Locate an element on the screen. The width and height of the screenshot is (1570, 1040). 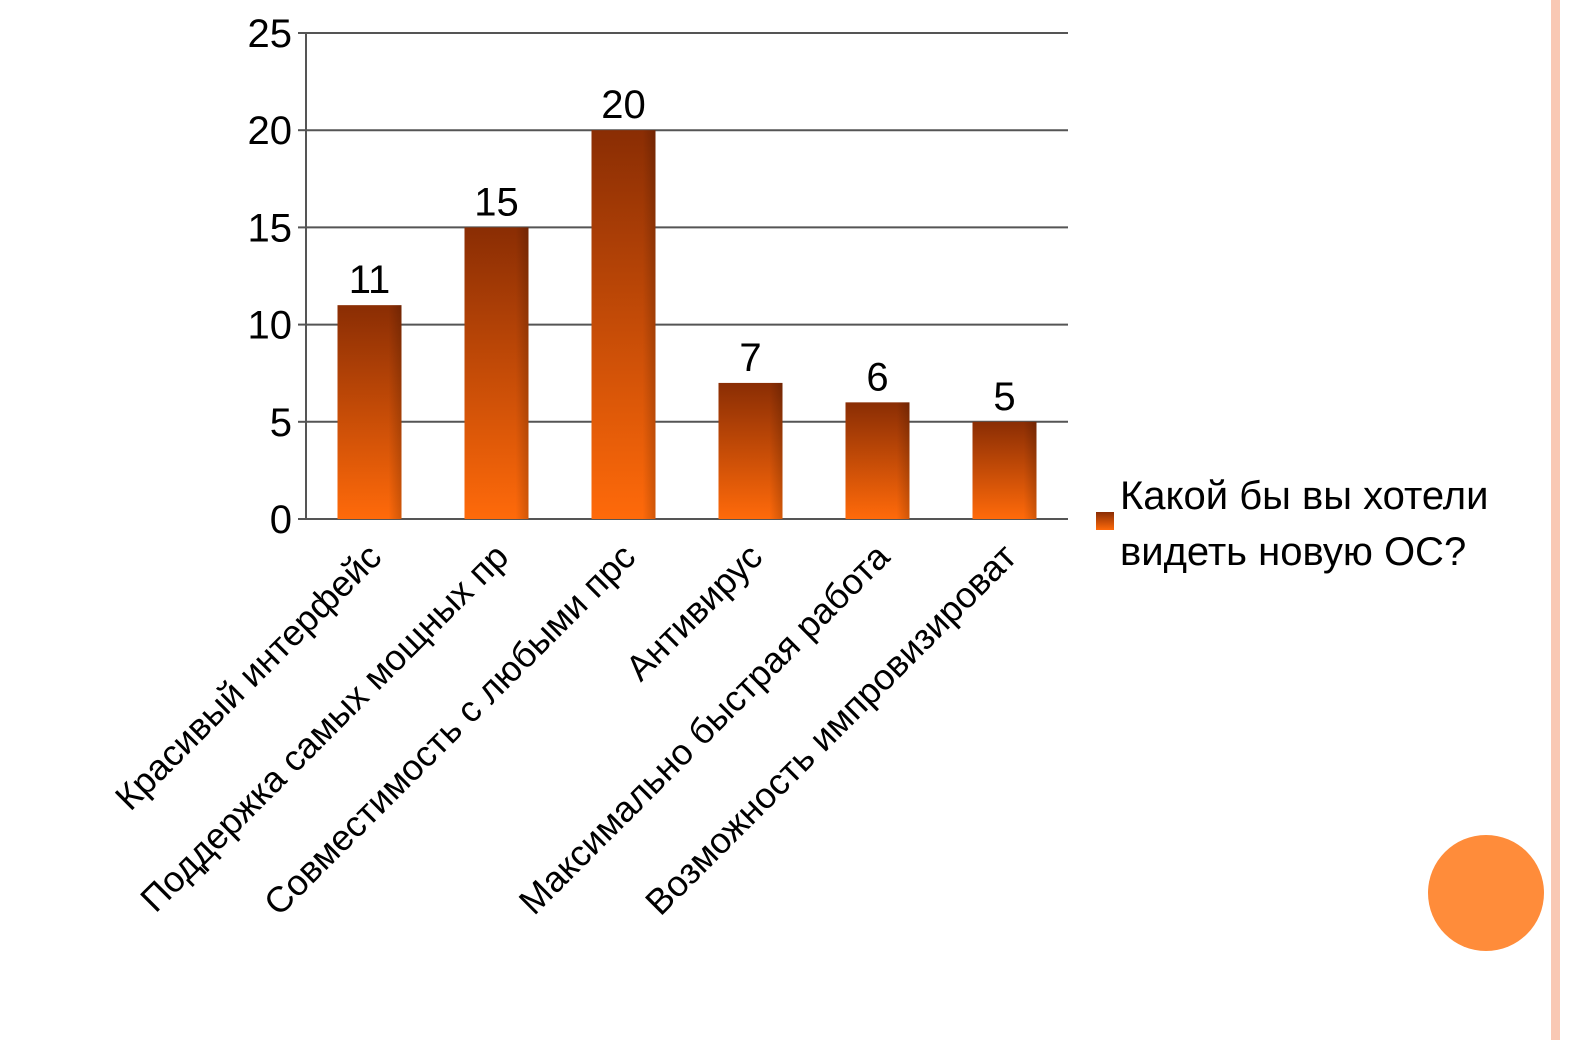
data-label: 15 is located at coordinates (496, 202).